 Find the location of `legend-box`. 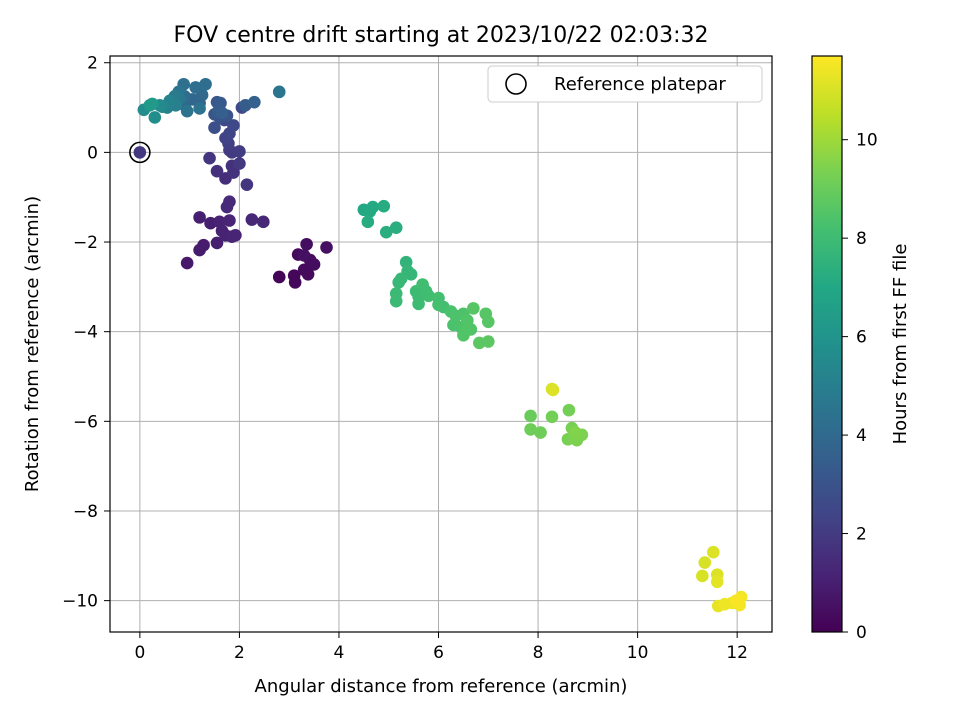

legend-box is located at coordinates (625, 84).